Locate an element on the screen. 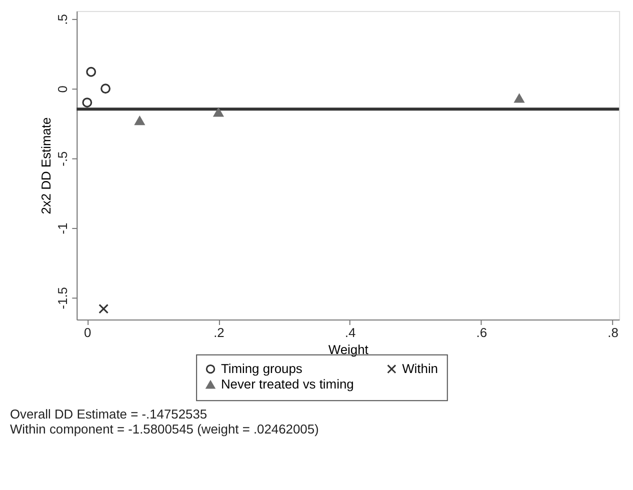 This screenshot has height=490, width=633. x-tick-label: 0 is located at coordinates (88, 332).